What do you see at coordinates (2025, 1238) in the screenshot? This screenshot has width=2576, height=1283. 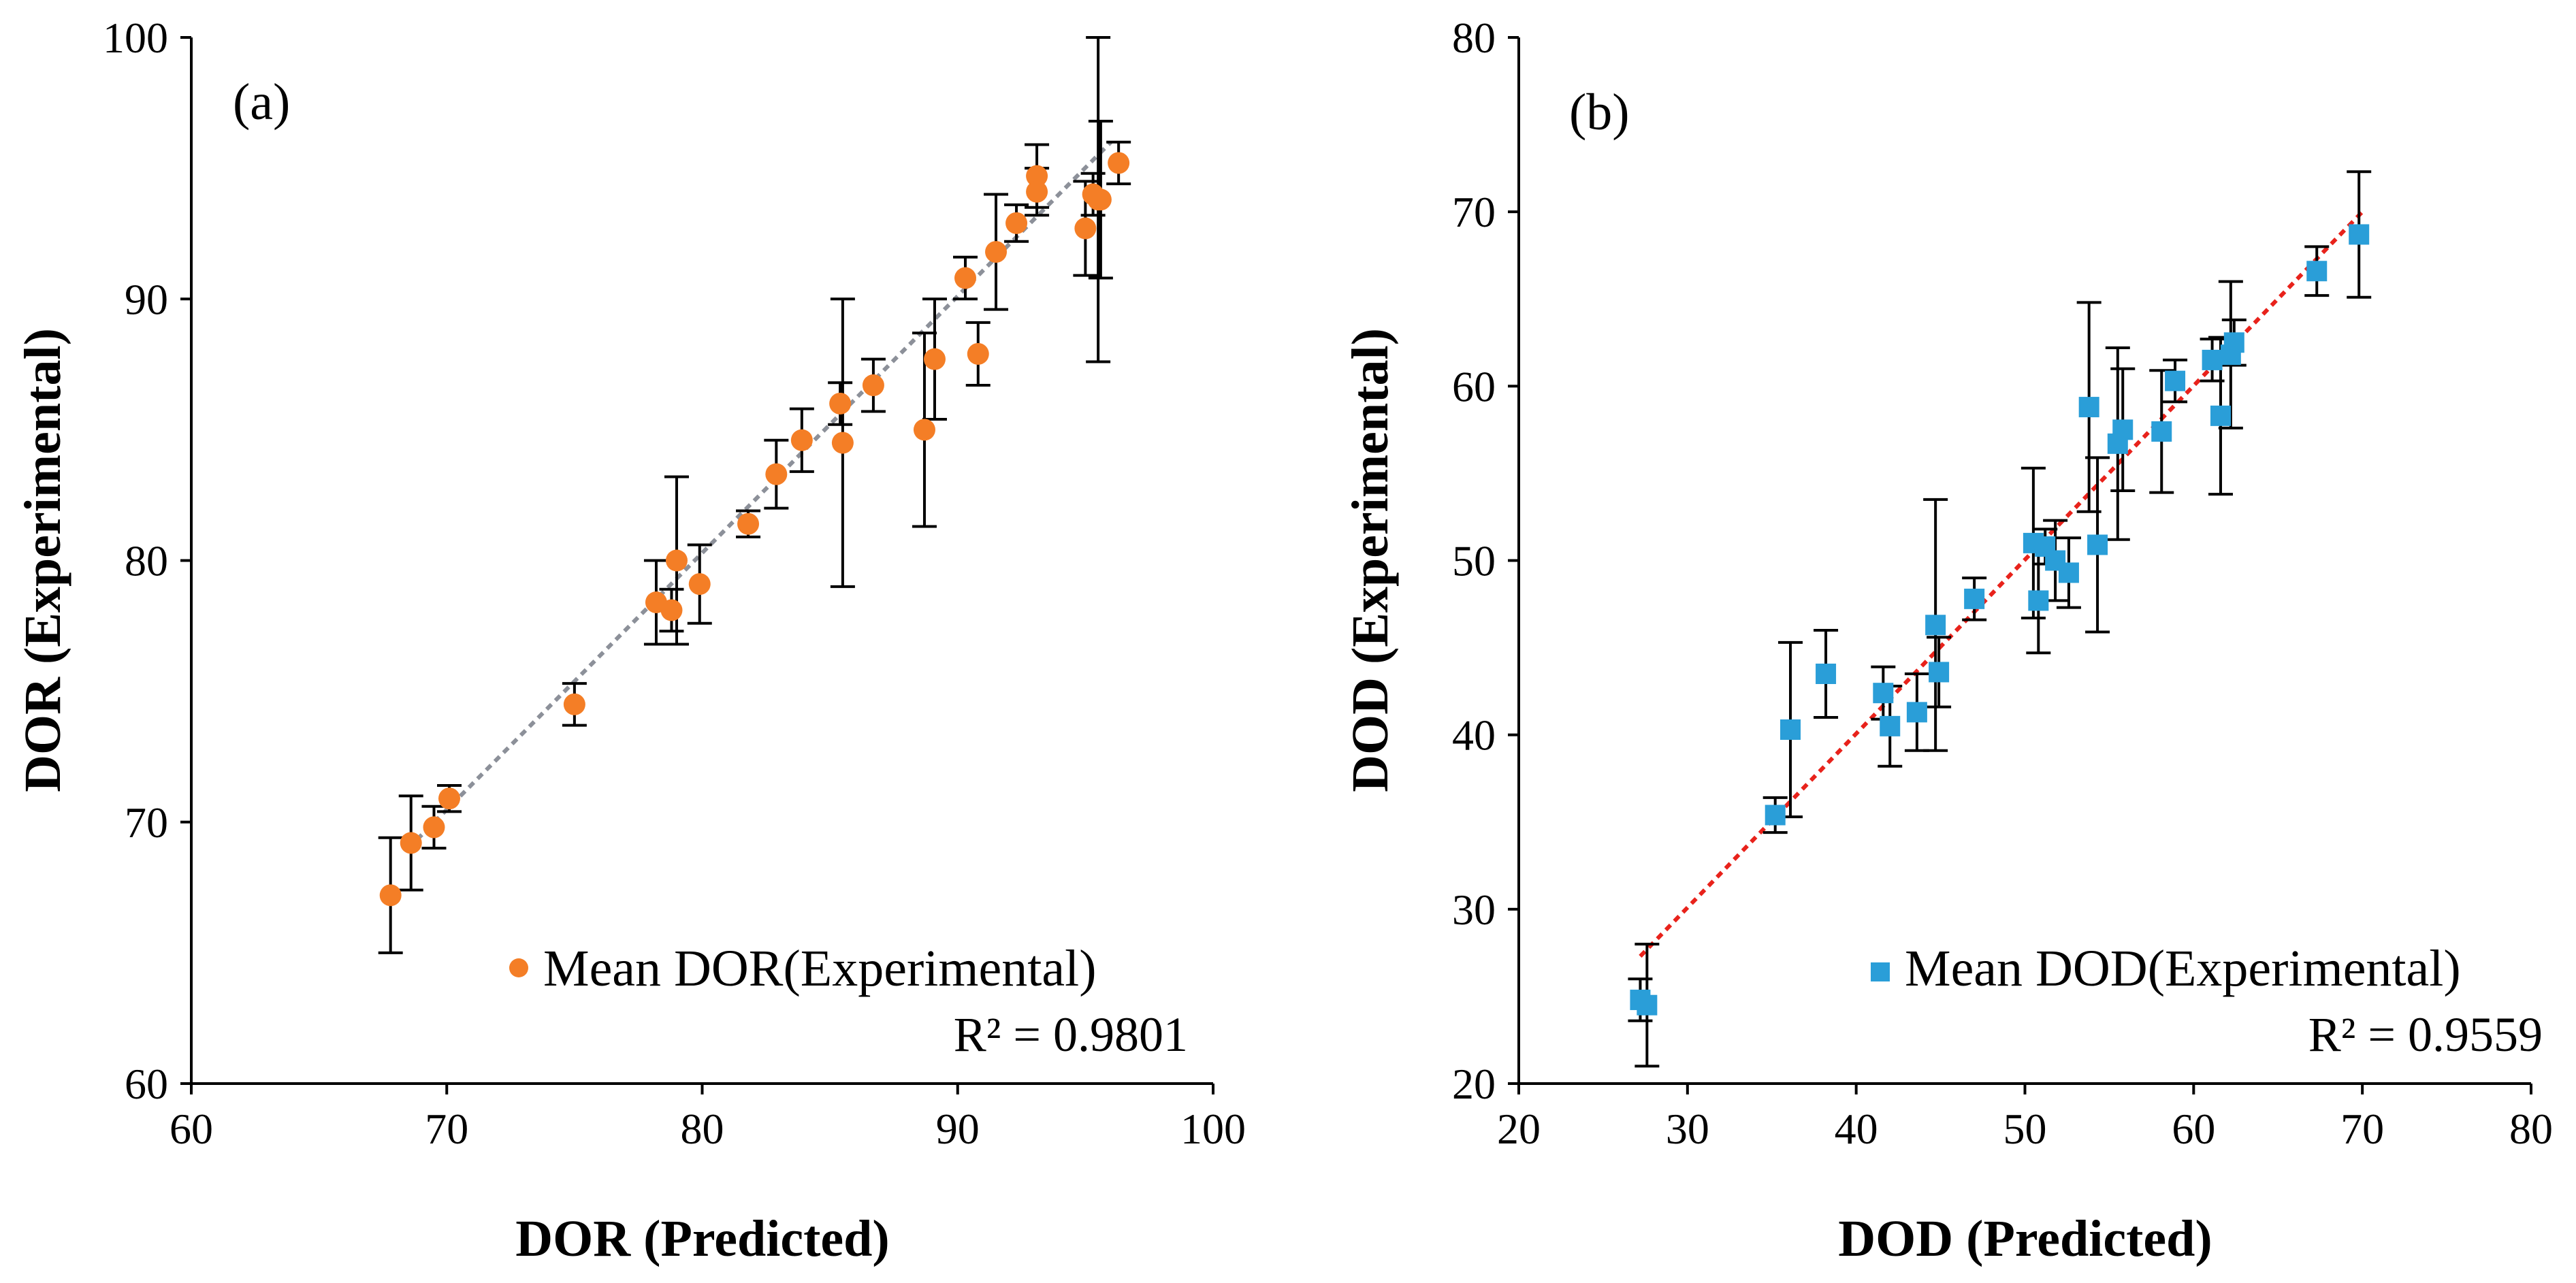 I see `panel-b-x-axis-title: DOD (Predicted)` at bounding box center [2025, 1238].